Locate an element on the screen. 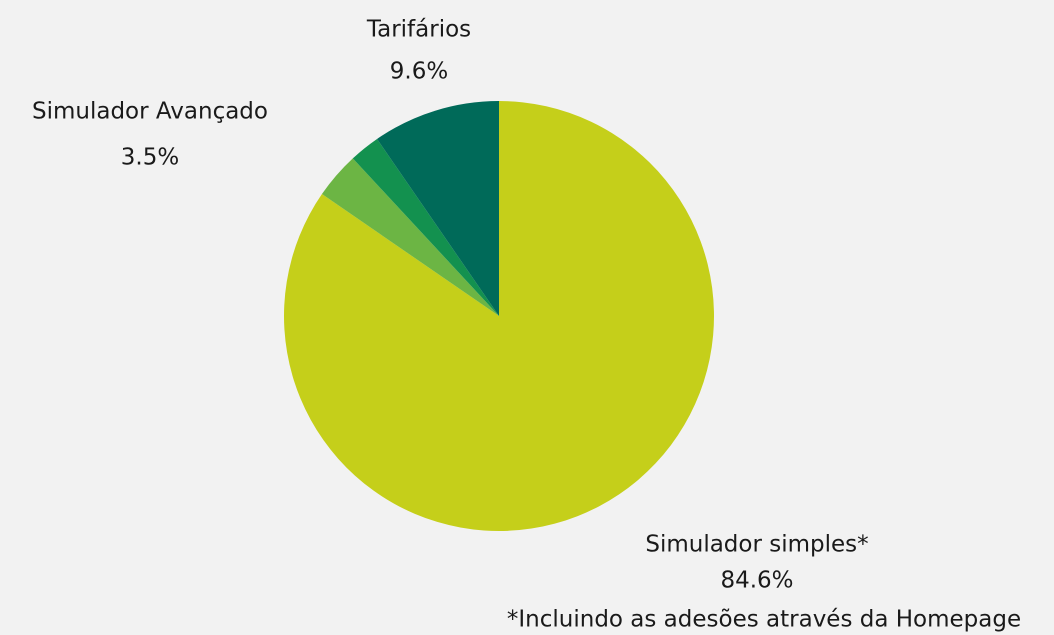 This screenshot has width=1054, height=635. slice-label: Simulador simples* is located at coordinates (756, 545).